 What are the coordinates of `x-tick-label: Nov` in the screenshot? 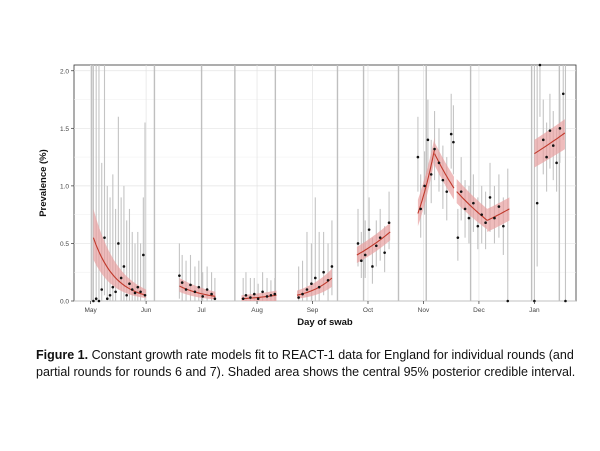 It's located at (424, 310).